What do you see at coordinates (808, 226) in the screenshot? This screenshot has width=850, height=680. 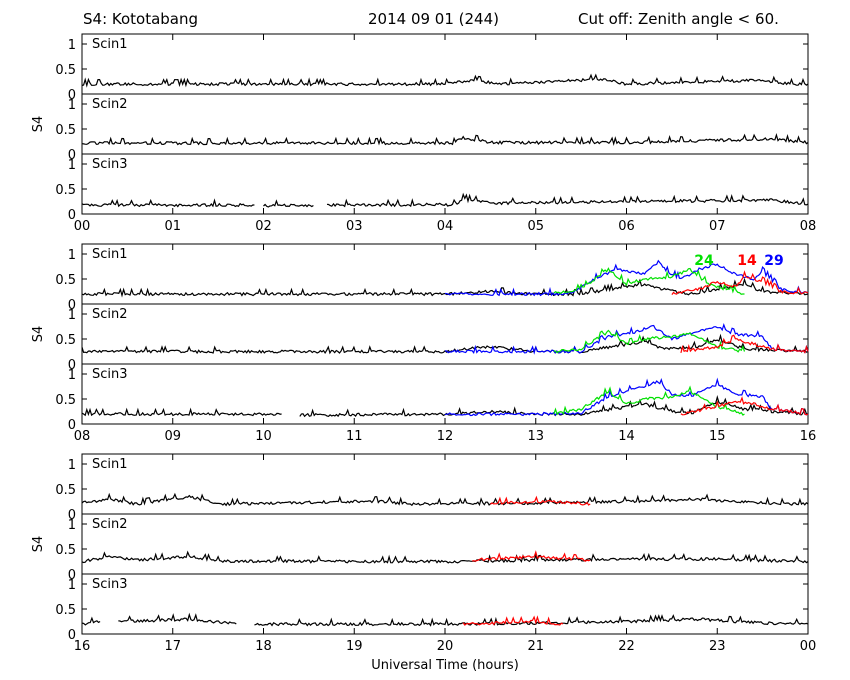 I see `x-tick-label: 08` at bounding box center [808, 226].